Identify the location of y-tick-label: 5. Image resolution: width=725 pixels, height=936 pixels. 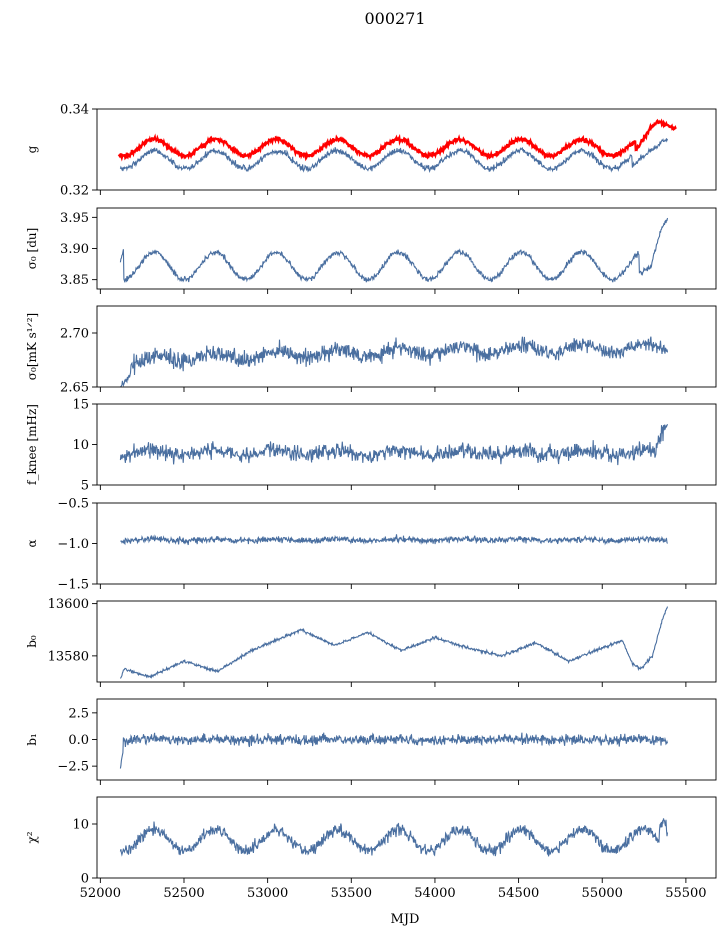
(85, 486).